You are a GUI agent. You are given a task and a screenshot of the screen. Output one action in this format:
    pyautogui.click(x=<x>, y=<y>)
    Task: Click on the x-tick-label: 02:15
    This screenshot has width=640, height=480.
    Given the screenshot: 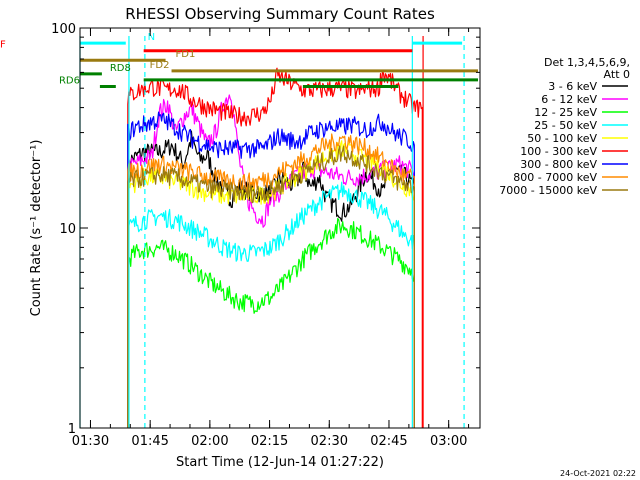 What is the action you would take?
    pyautogui.click(x=269, y=441)
    